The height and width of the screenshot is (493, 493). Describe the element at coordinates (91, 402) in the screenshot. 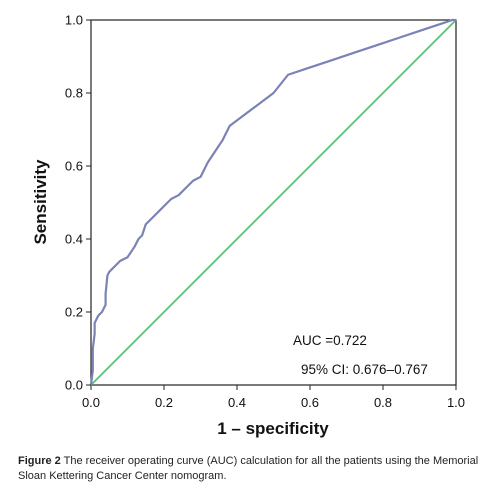

I see `x-tick-label: 0.0` at that location.